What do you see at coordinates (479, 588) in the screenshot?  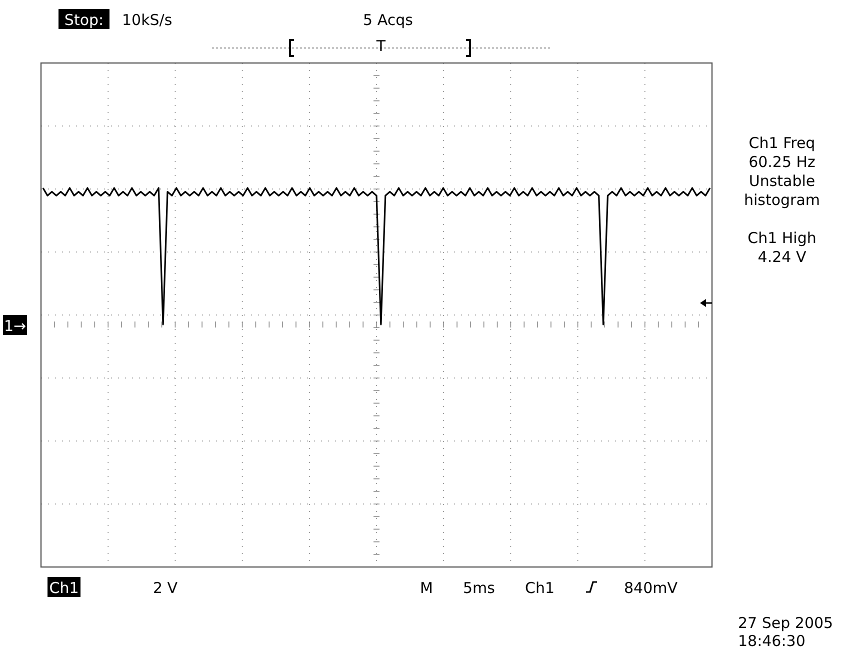 I see `text: 5ms` at bounding box center [479, 588].